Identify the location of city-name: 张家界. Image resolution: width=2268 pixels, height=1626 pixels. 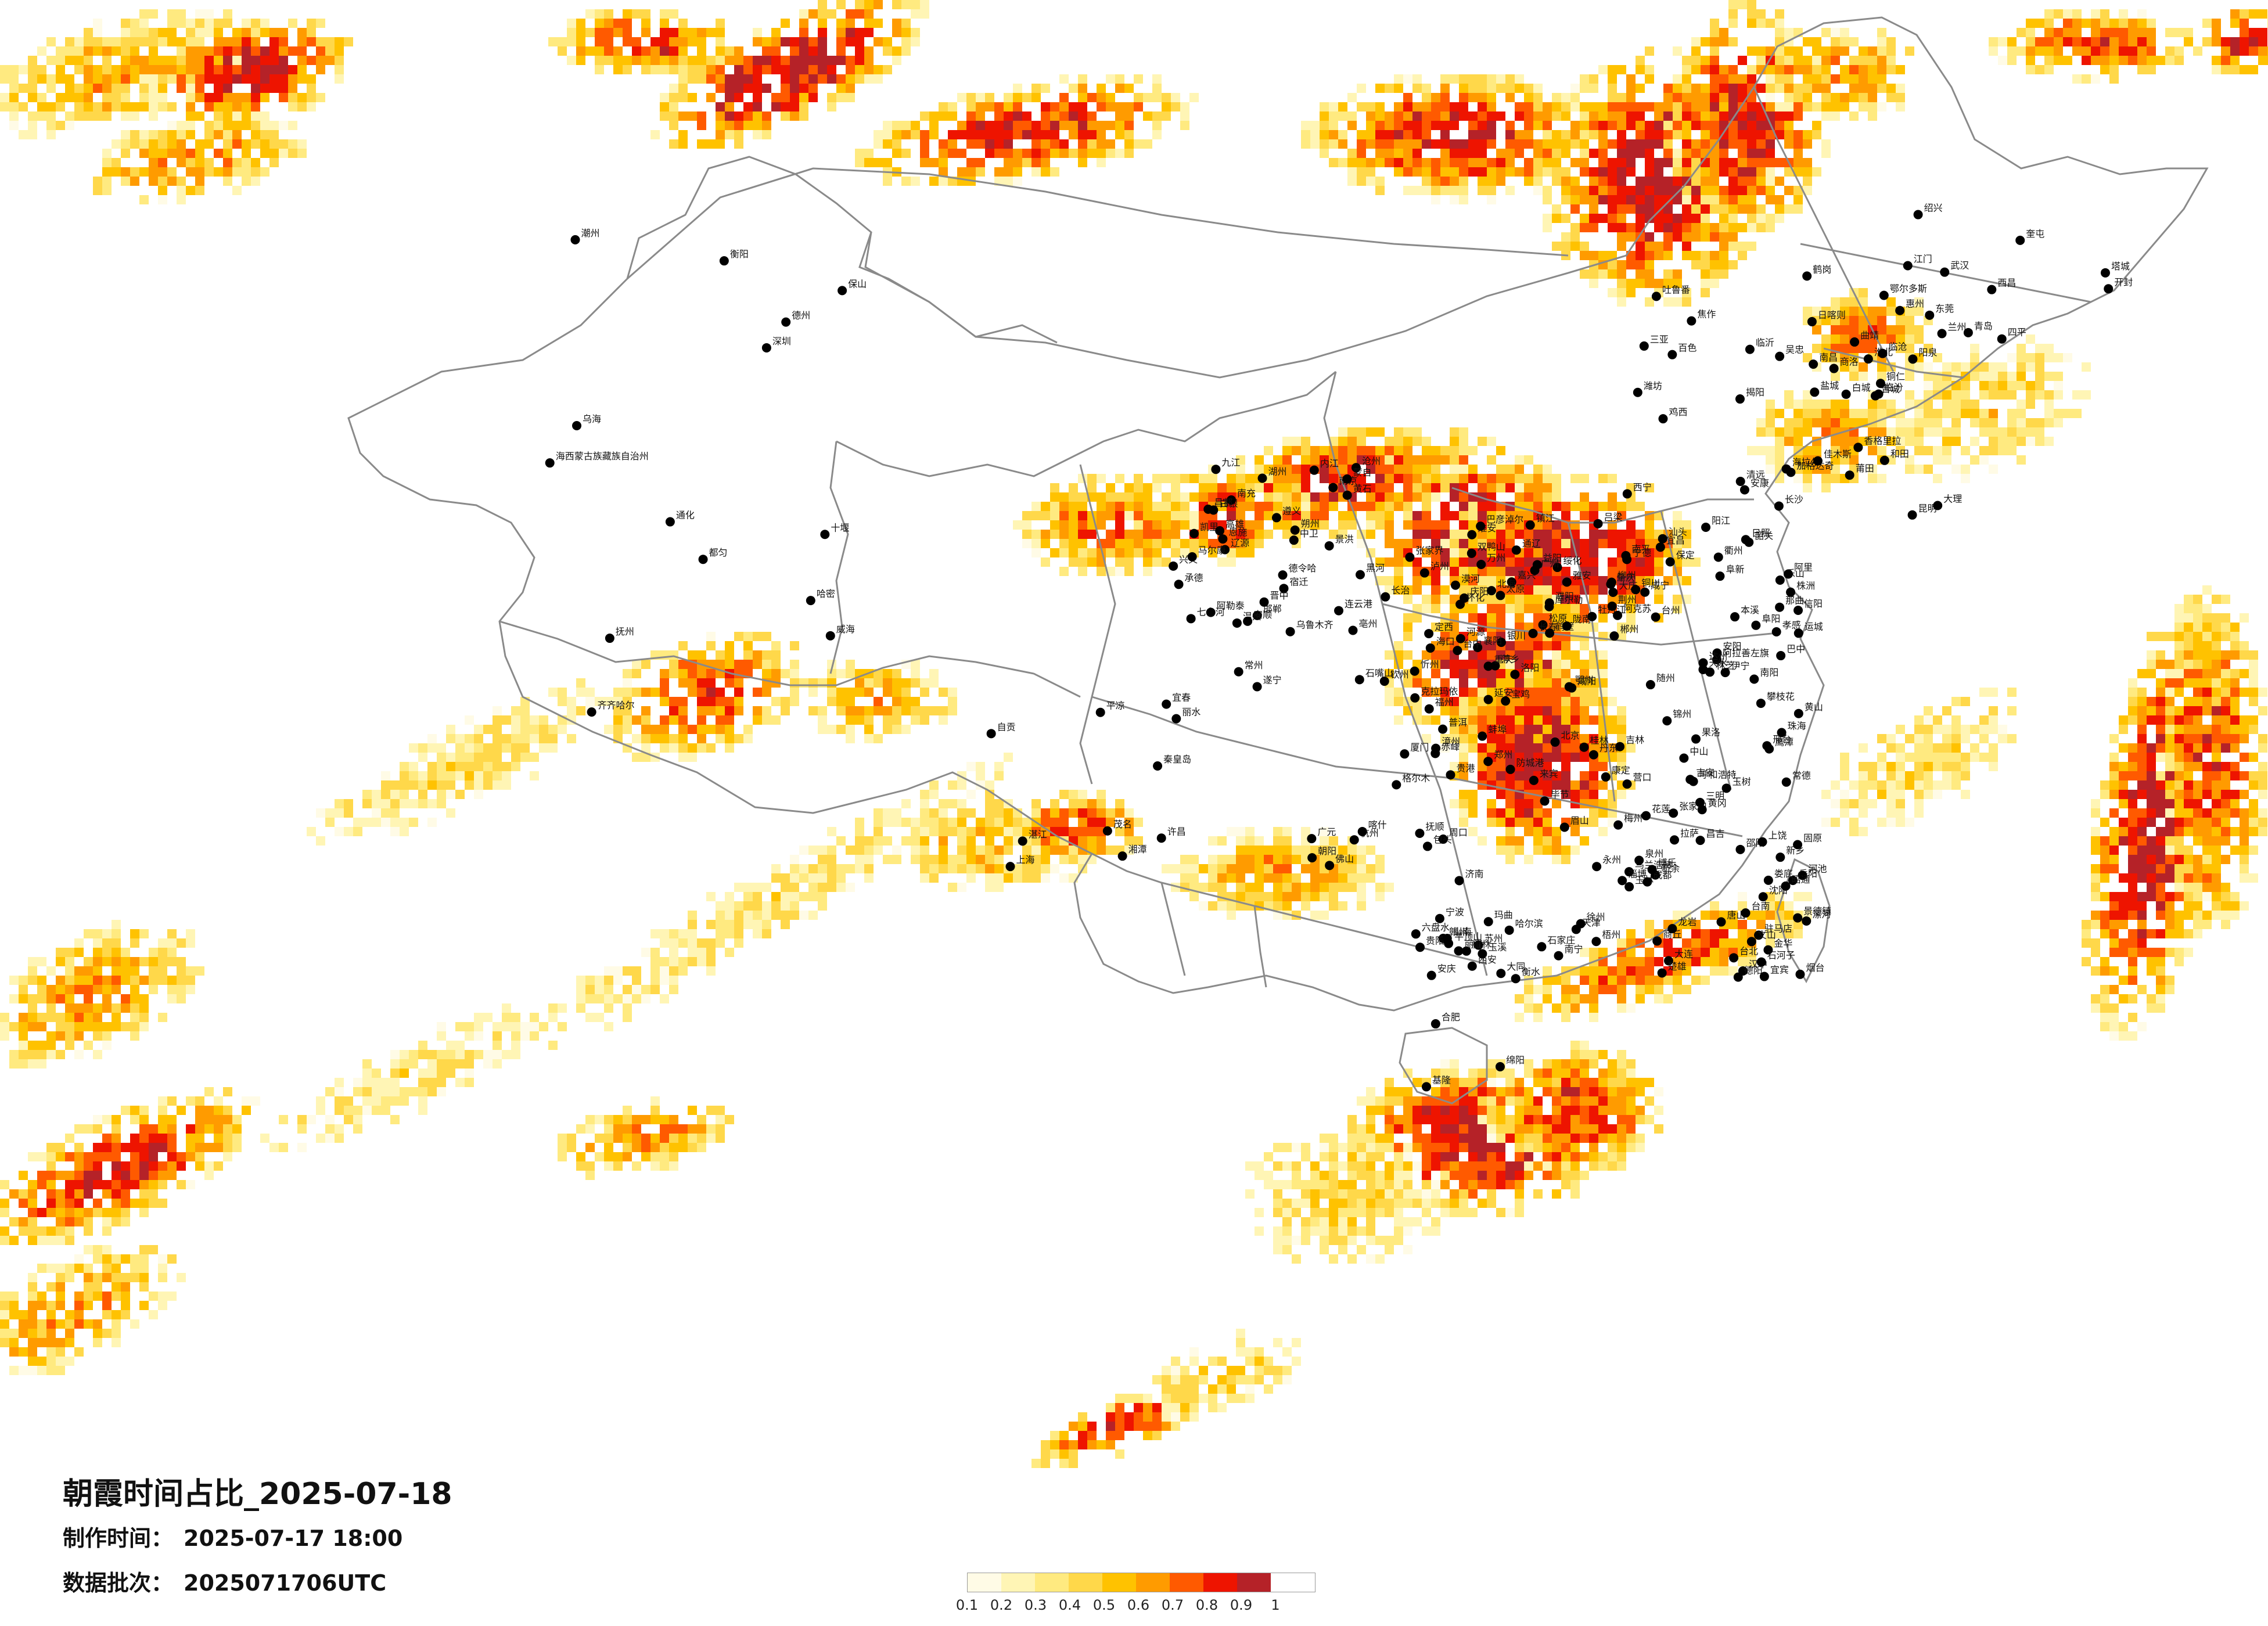
(1429, 550).